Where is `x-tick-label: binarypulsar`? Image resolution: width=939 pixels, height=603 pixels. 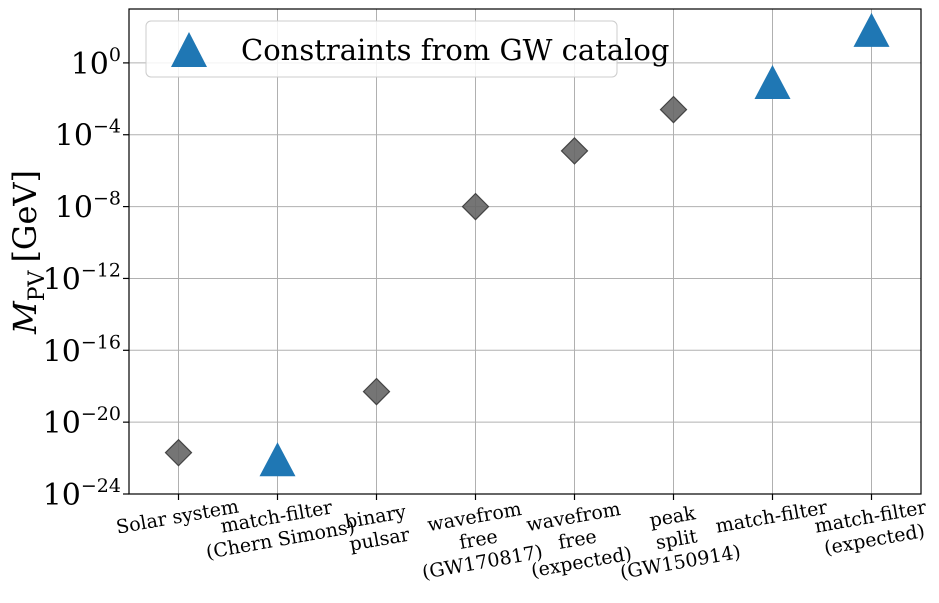
x-tick-label: binarypulsar is located at coordinates (377, 528).